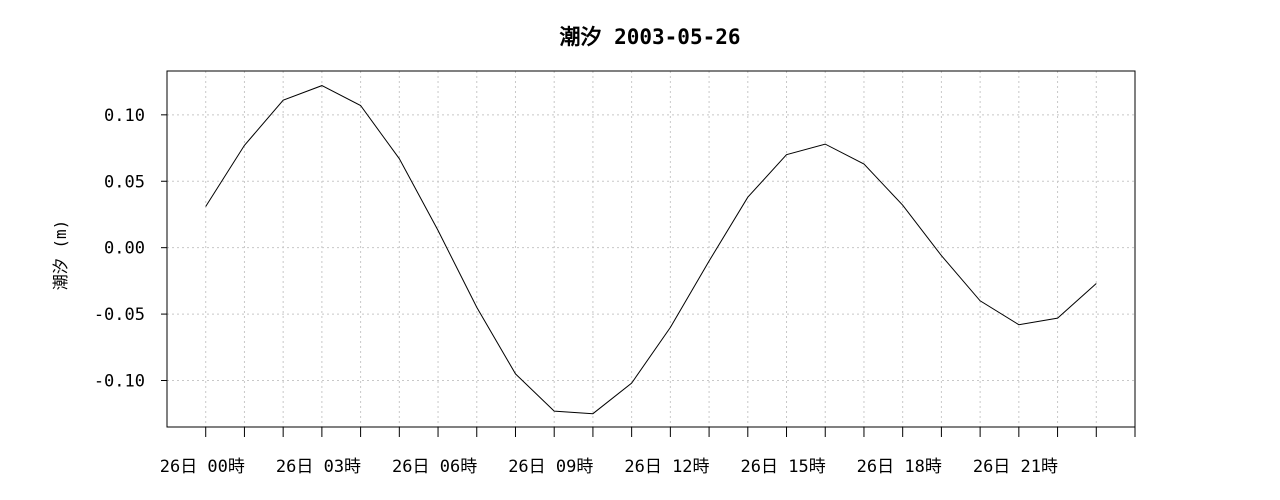 This screenshot has width=1280, height=500. What do you see at coordinates (318, 467) in the screenshot?
I see `x-tick-label: 26日 03時` at bounding box center [318, 467].